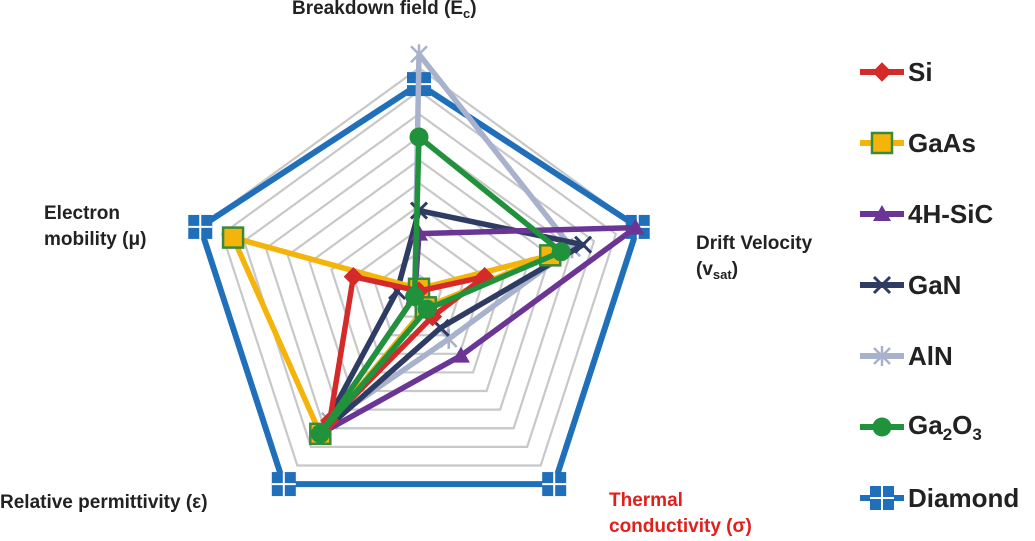 The width and height of the screenshot is (1035, 541). What do you see at coordinates (384, 10) in the screenshot?
I see `axis-label-breakdown-field: Breakdown field (Ec)` at bounding box center [384, 10].